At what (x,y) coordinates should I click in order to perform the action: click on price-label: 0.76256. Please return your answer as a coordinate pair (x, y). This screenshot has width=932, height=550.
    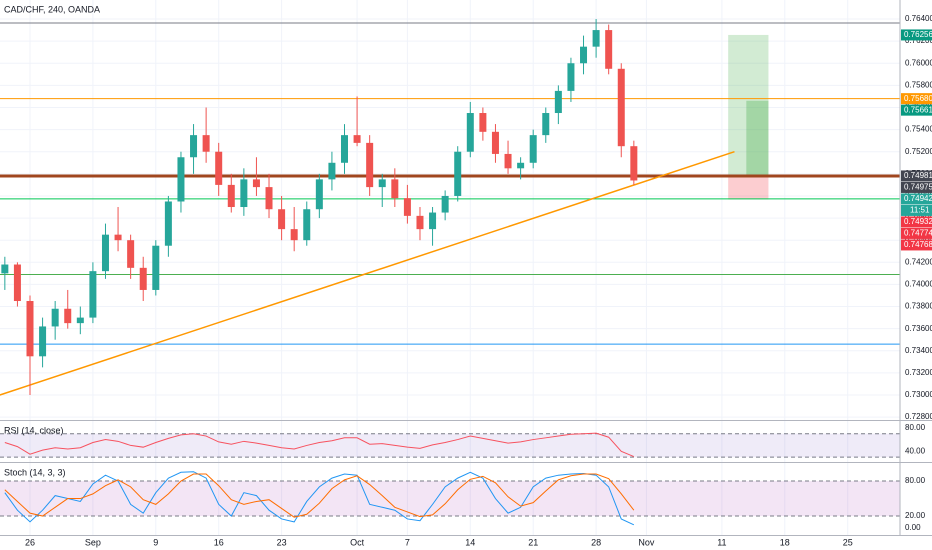
    Looking at the image, I should click on (918, 34).